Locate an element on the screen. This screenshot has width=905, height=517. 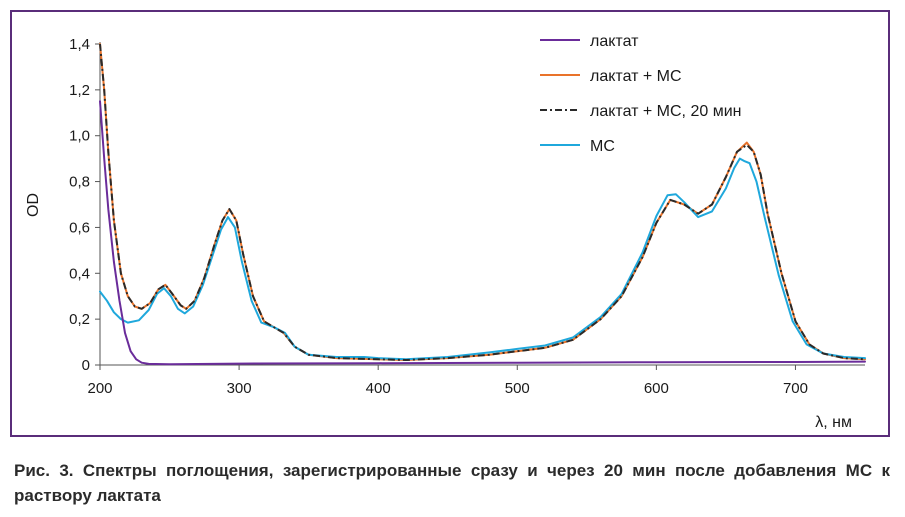
y-tick-label: 1,4 is located at coordinates (79, 44).